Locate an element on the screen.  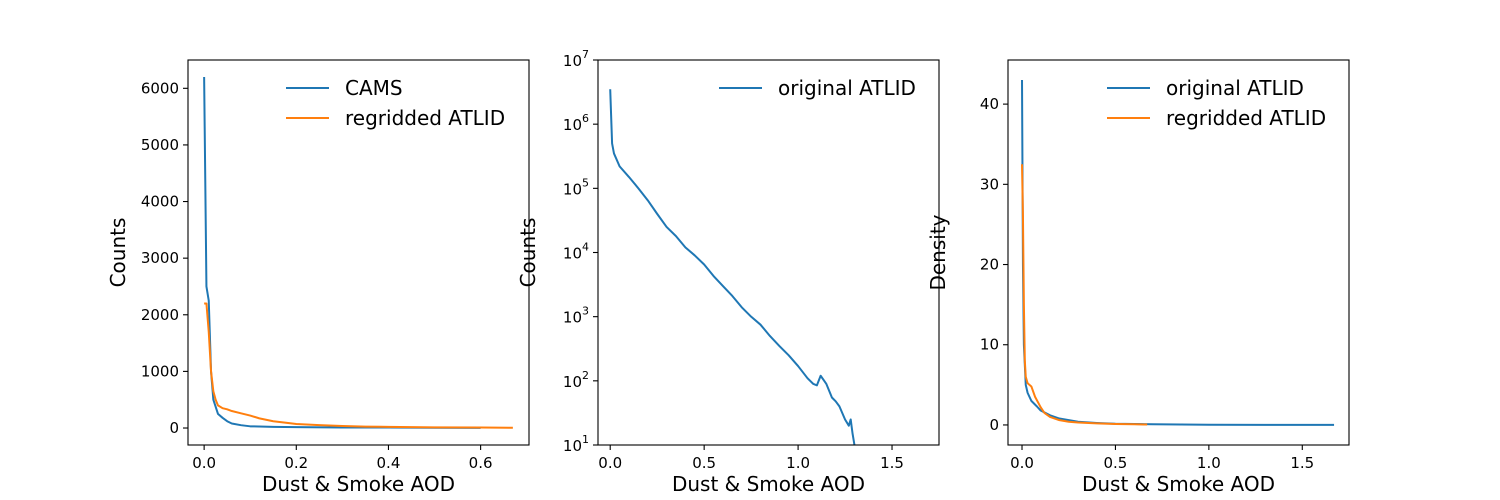
panel-2-ytick-label: 10⁷ is located at coordinates (576, 59).